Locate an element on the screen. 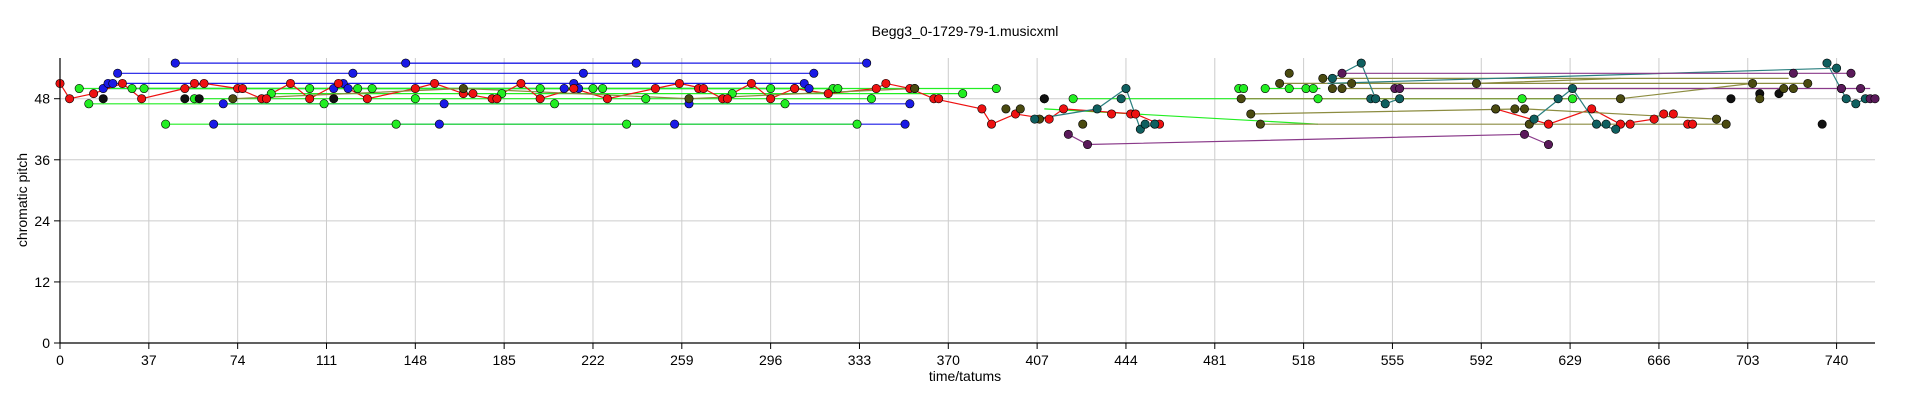  x-tick-label: 37 is located at coordinates (149, 360).